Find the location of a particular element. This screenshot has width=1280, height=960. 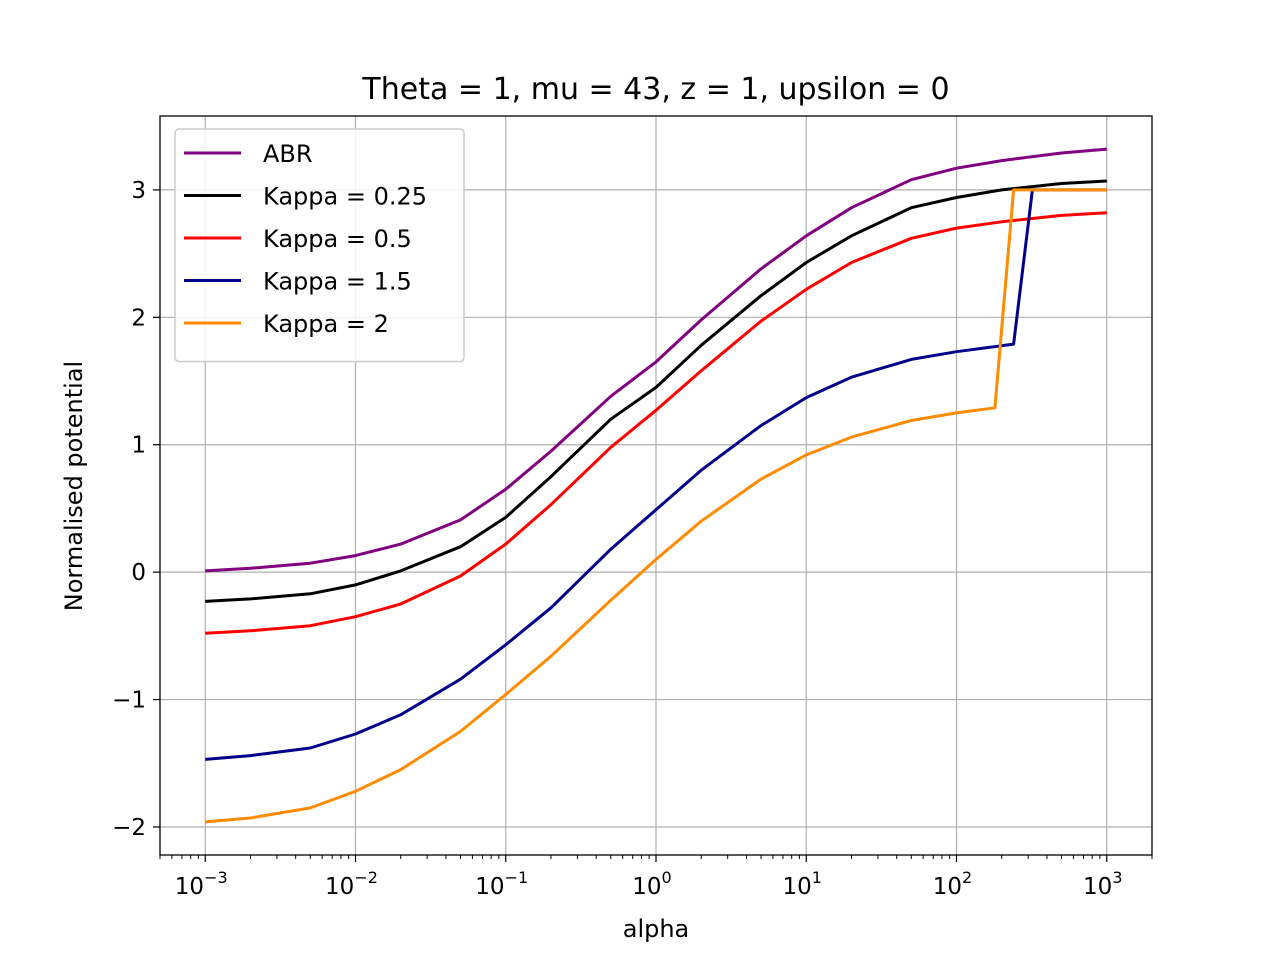

x-tick-label: 10⁻² is located at coordinates (351, 884).